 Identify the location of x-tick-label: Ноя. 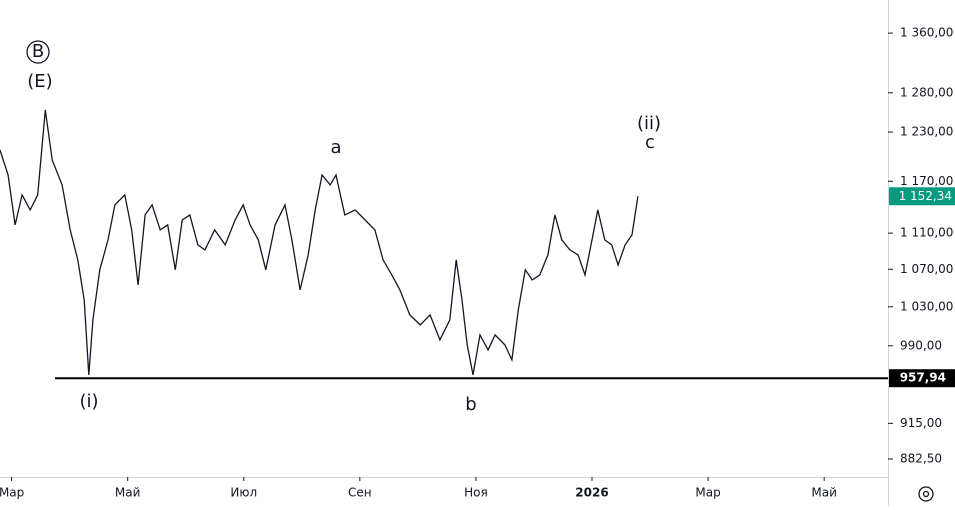
(476, 493).